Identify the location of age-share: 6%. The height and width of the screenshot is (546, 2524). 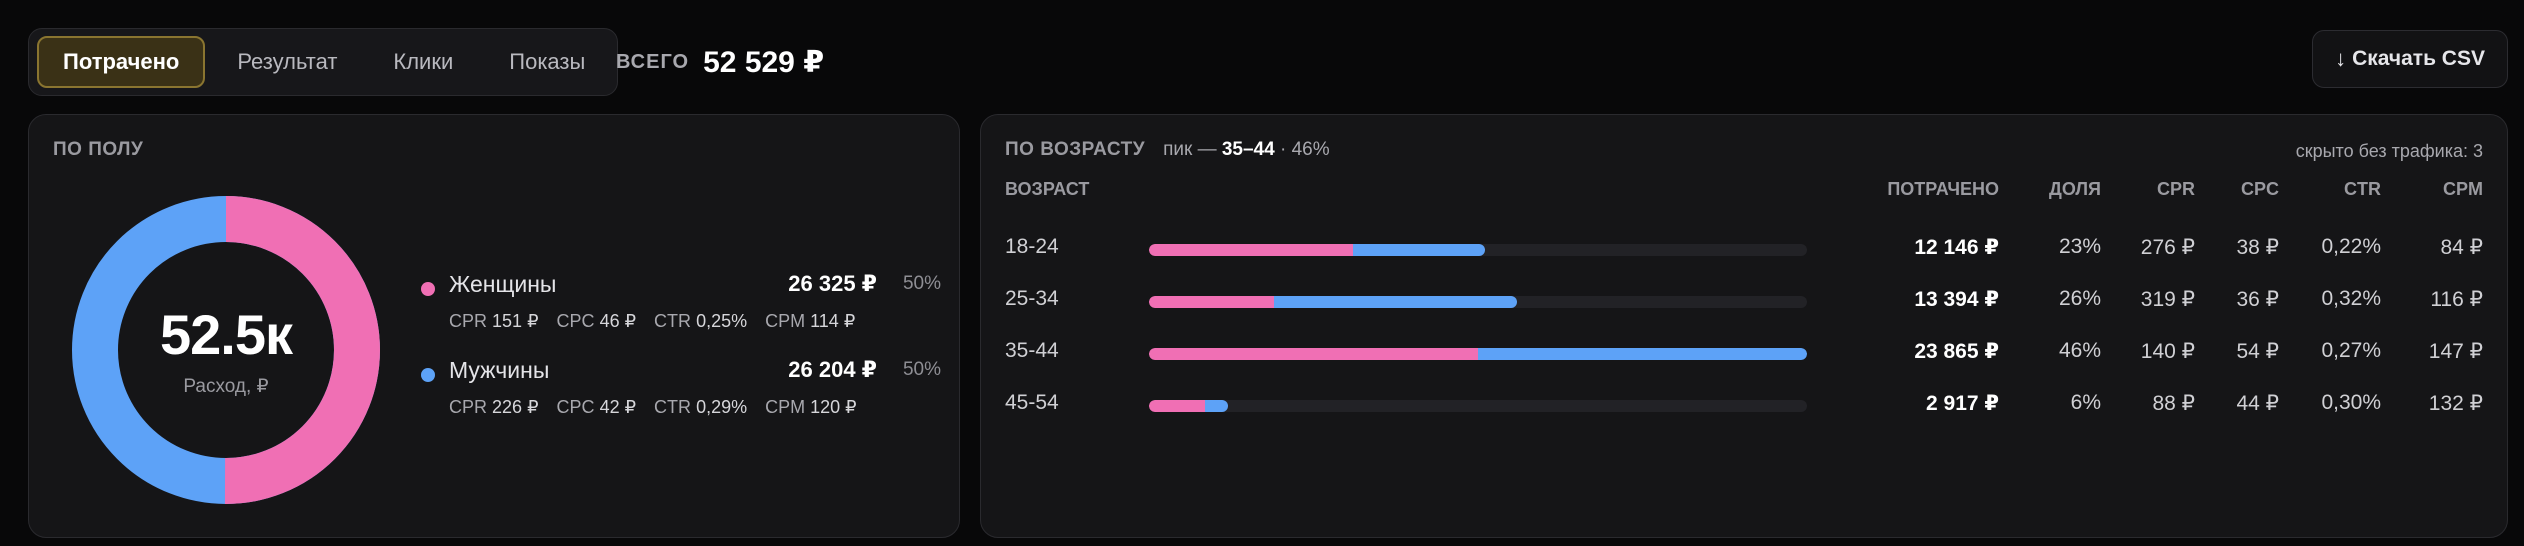
(2085, 402).